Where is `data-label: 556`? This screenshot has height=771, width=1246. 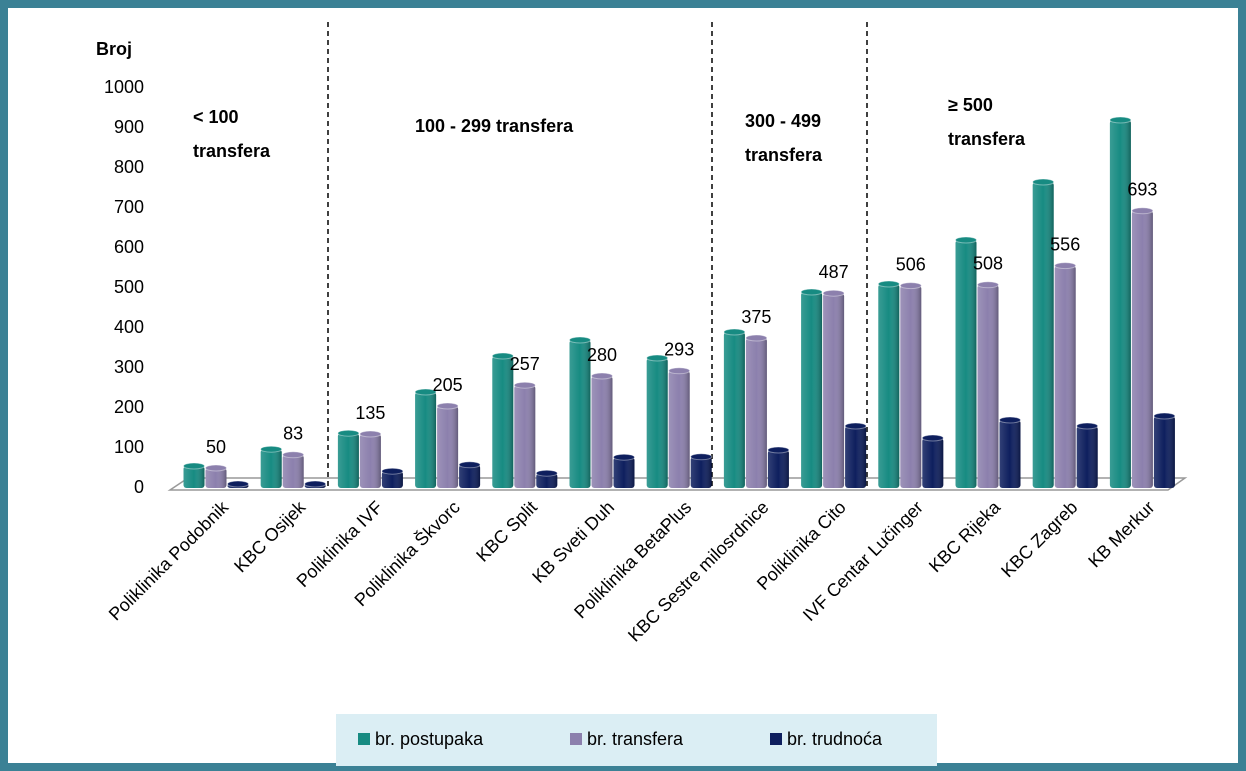
data-label: 556 is located at coordinates (1065, 244).